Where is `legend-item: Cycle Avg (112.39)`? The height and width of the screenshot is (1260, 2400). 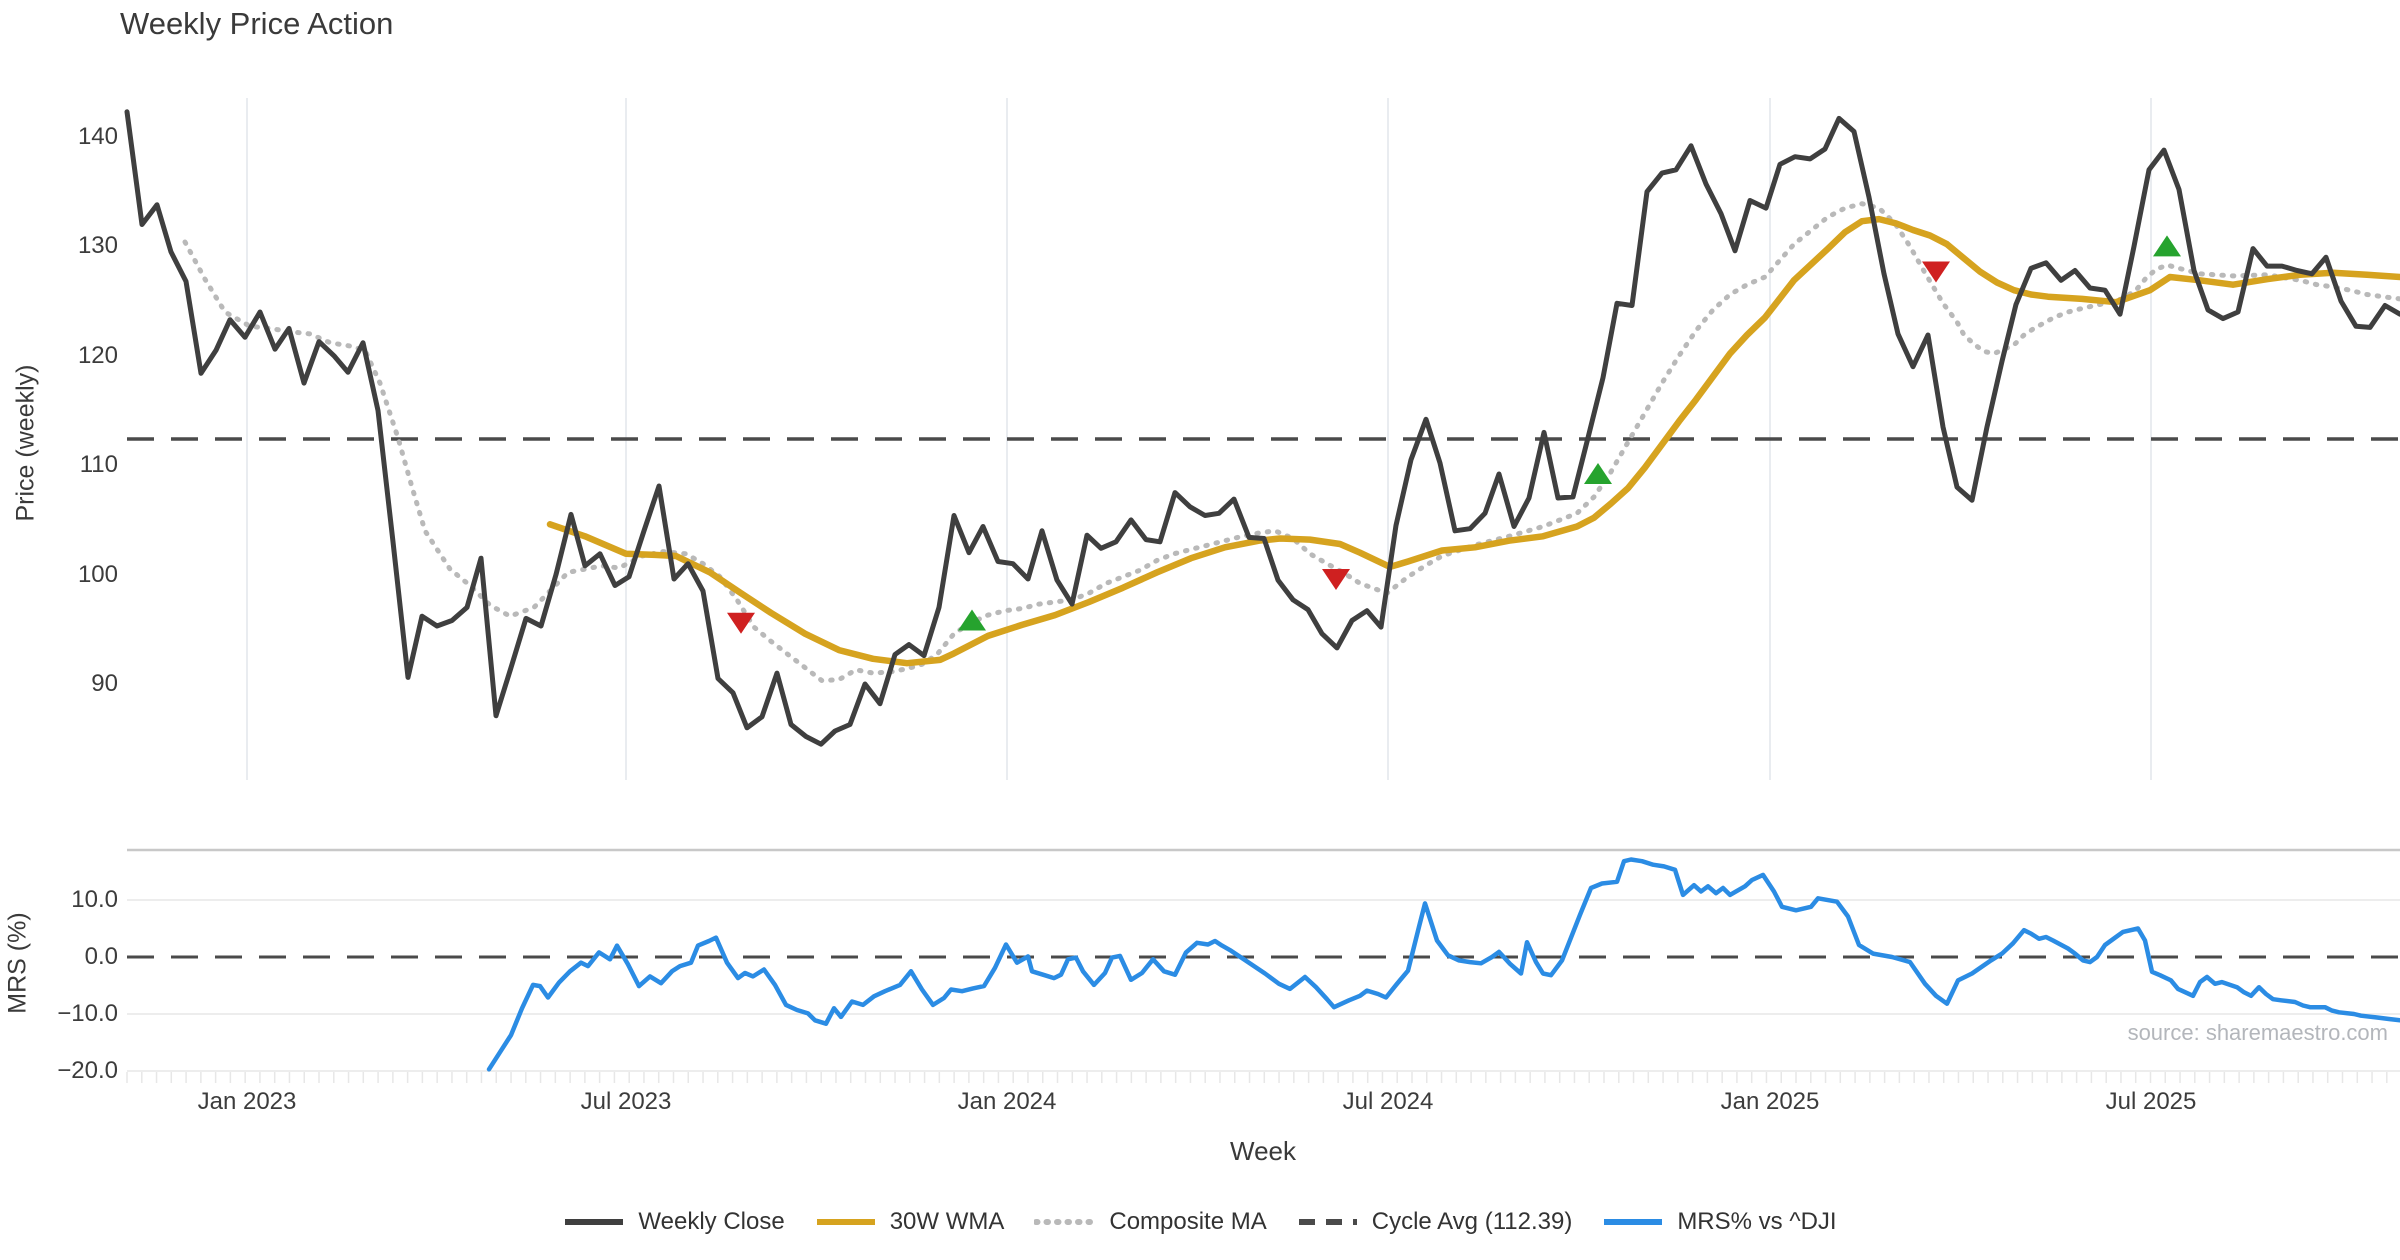 legend-item: Cycle Avg (112.39) is located at coordinates (1435, 1222).